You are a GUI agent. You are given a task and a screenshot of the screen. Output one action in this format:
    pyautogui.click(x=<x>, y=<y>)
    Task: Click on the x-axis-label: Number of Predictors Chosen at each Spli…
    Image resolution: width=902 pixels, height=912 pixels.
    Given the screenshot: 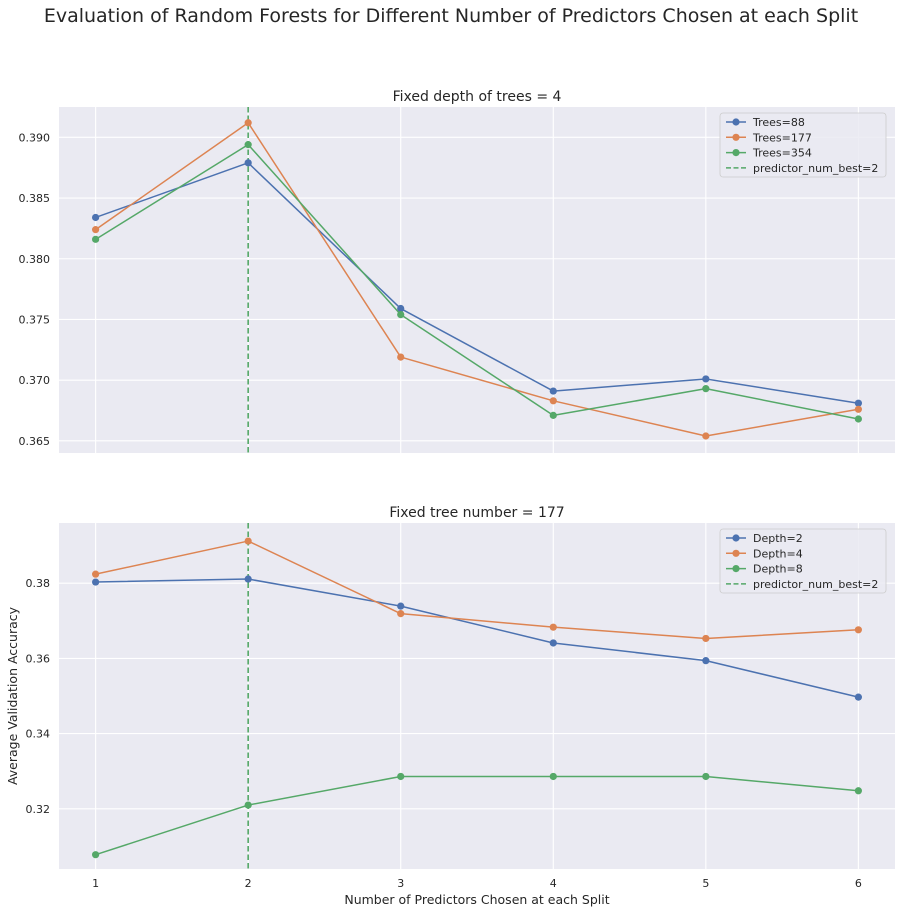 What is the action you would take?
    pyautogui.click(x=476, y=899)
    